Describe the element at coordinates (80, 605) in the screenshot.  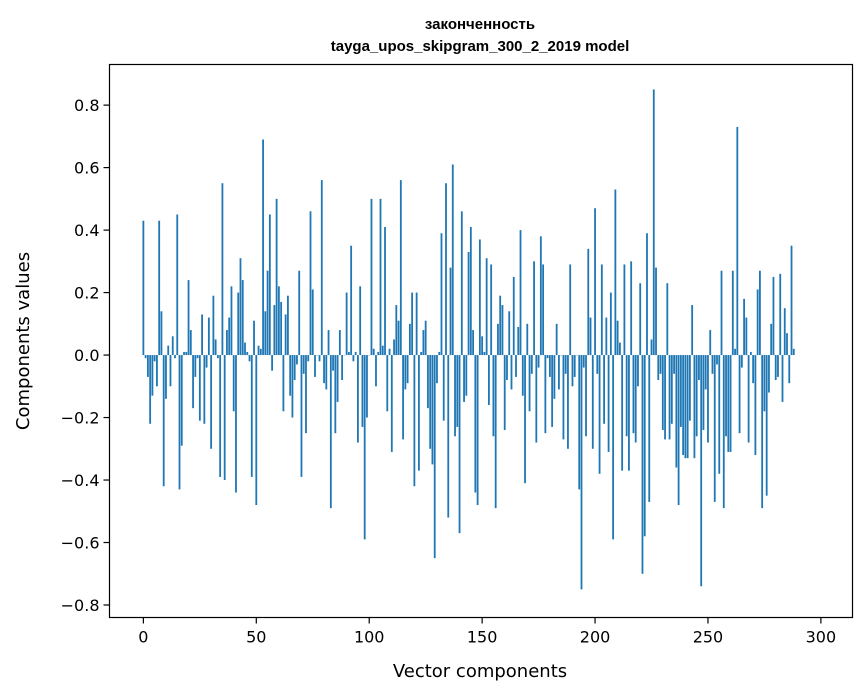
I see `y-tick-label-0: −0.8` at that location.